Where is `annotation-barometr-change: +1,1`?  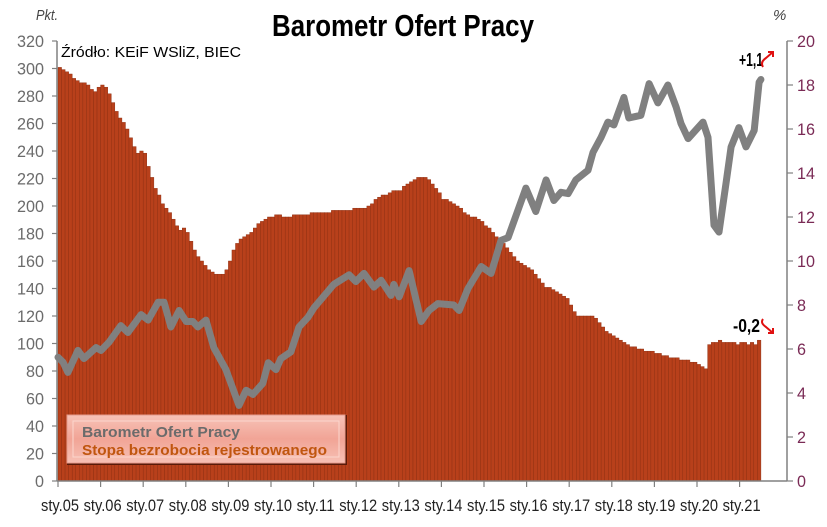
annotation-barometr-change: +1,1 is located at coordinates (751, 60).